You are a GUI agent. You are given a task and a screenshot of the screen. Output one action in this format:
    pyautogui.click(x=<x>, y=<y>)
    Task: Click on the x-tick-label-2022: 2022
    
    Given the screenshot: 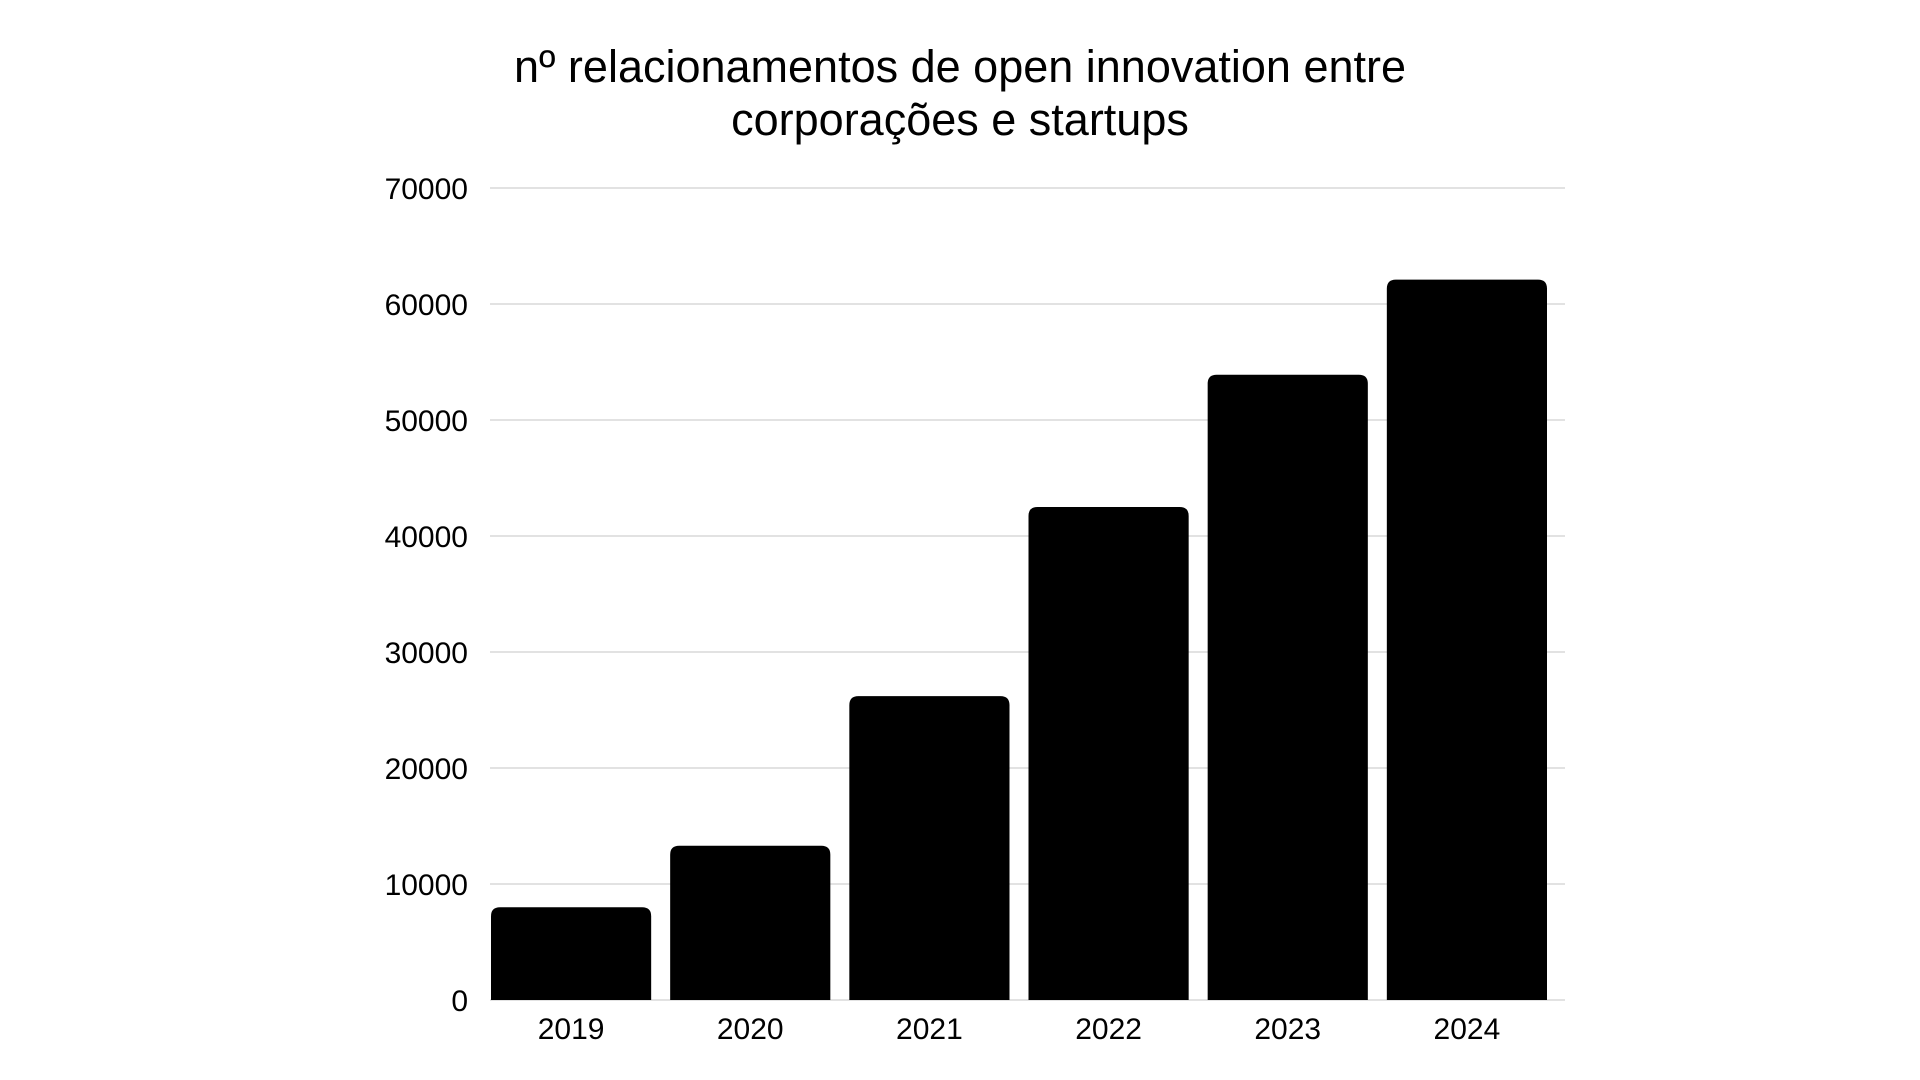 What is the action you would take?
    pyautogui.click(x=1108, y=1029)
    